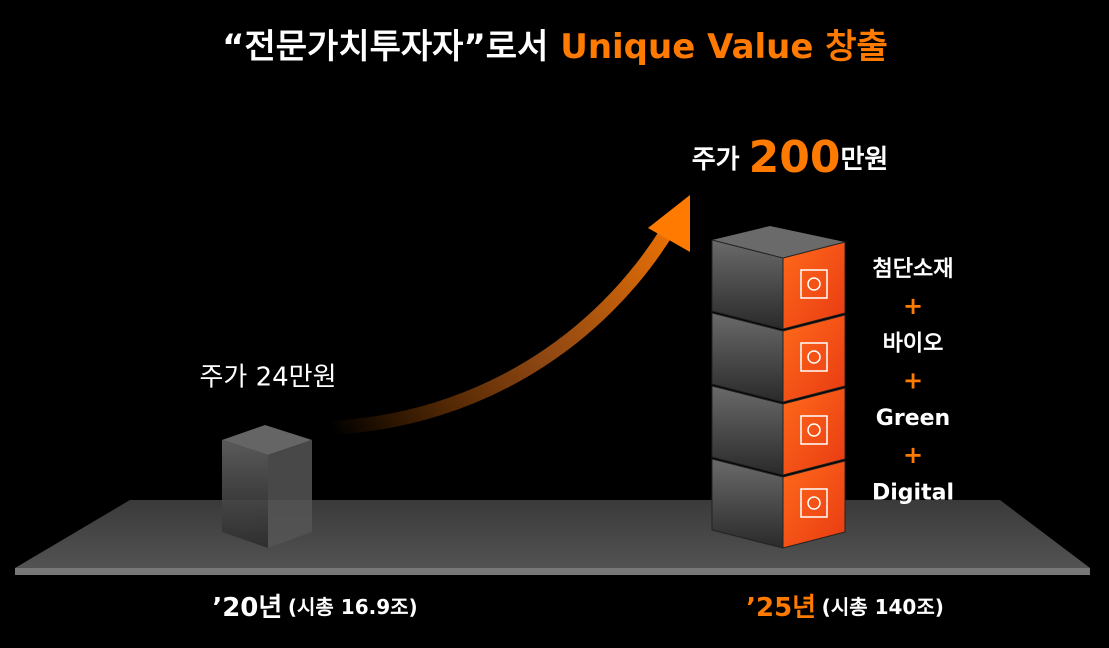  Describe the element at coordinates (385, 47) in the screenshot. I see `title-lead: “전문가치투자자”로서` at that location.